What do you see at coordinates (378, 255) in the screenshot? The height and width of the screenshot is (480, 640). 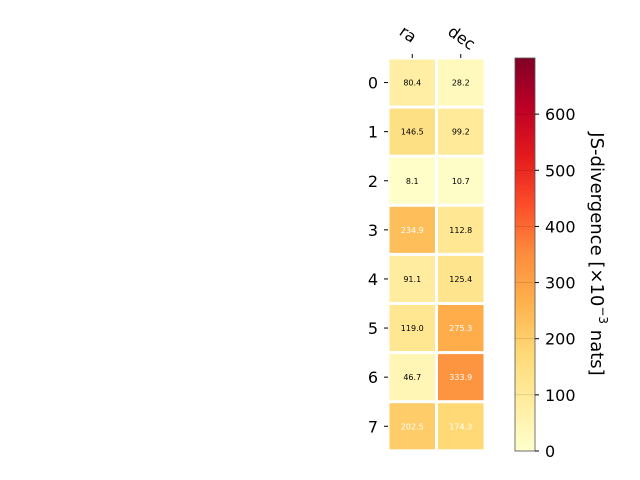 I see `row-tick-labels: 0 1 2 3 4 5 6 7` at bounding box center [378, 255].